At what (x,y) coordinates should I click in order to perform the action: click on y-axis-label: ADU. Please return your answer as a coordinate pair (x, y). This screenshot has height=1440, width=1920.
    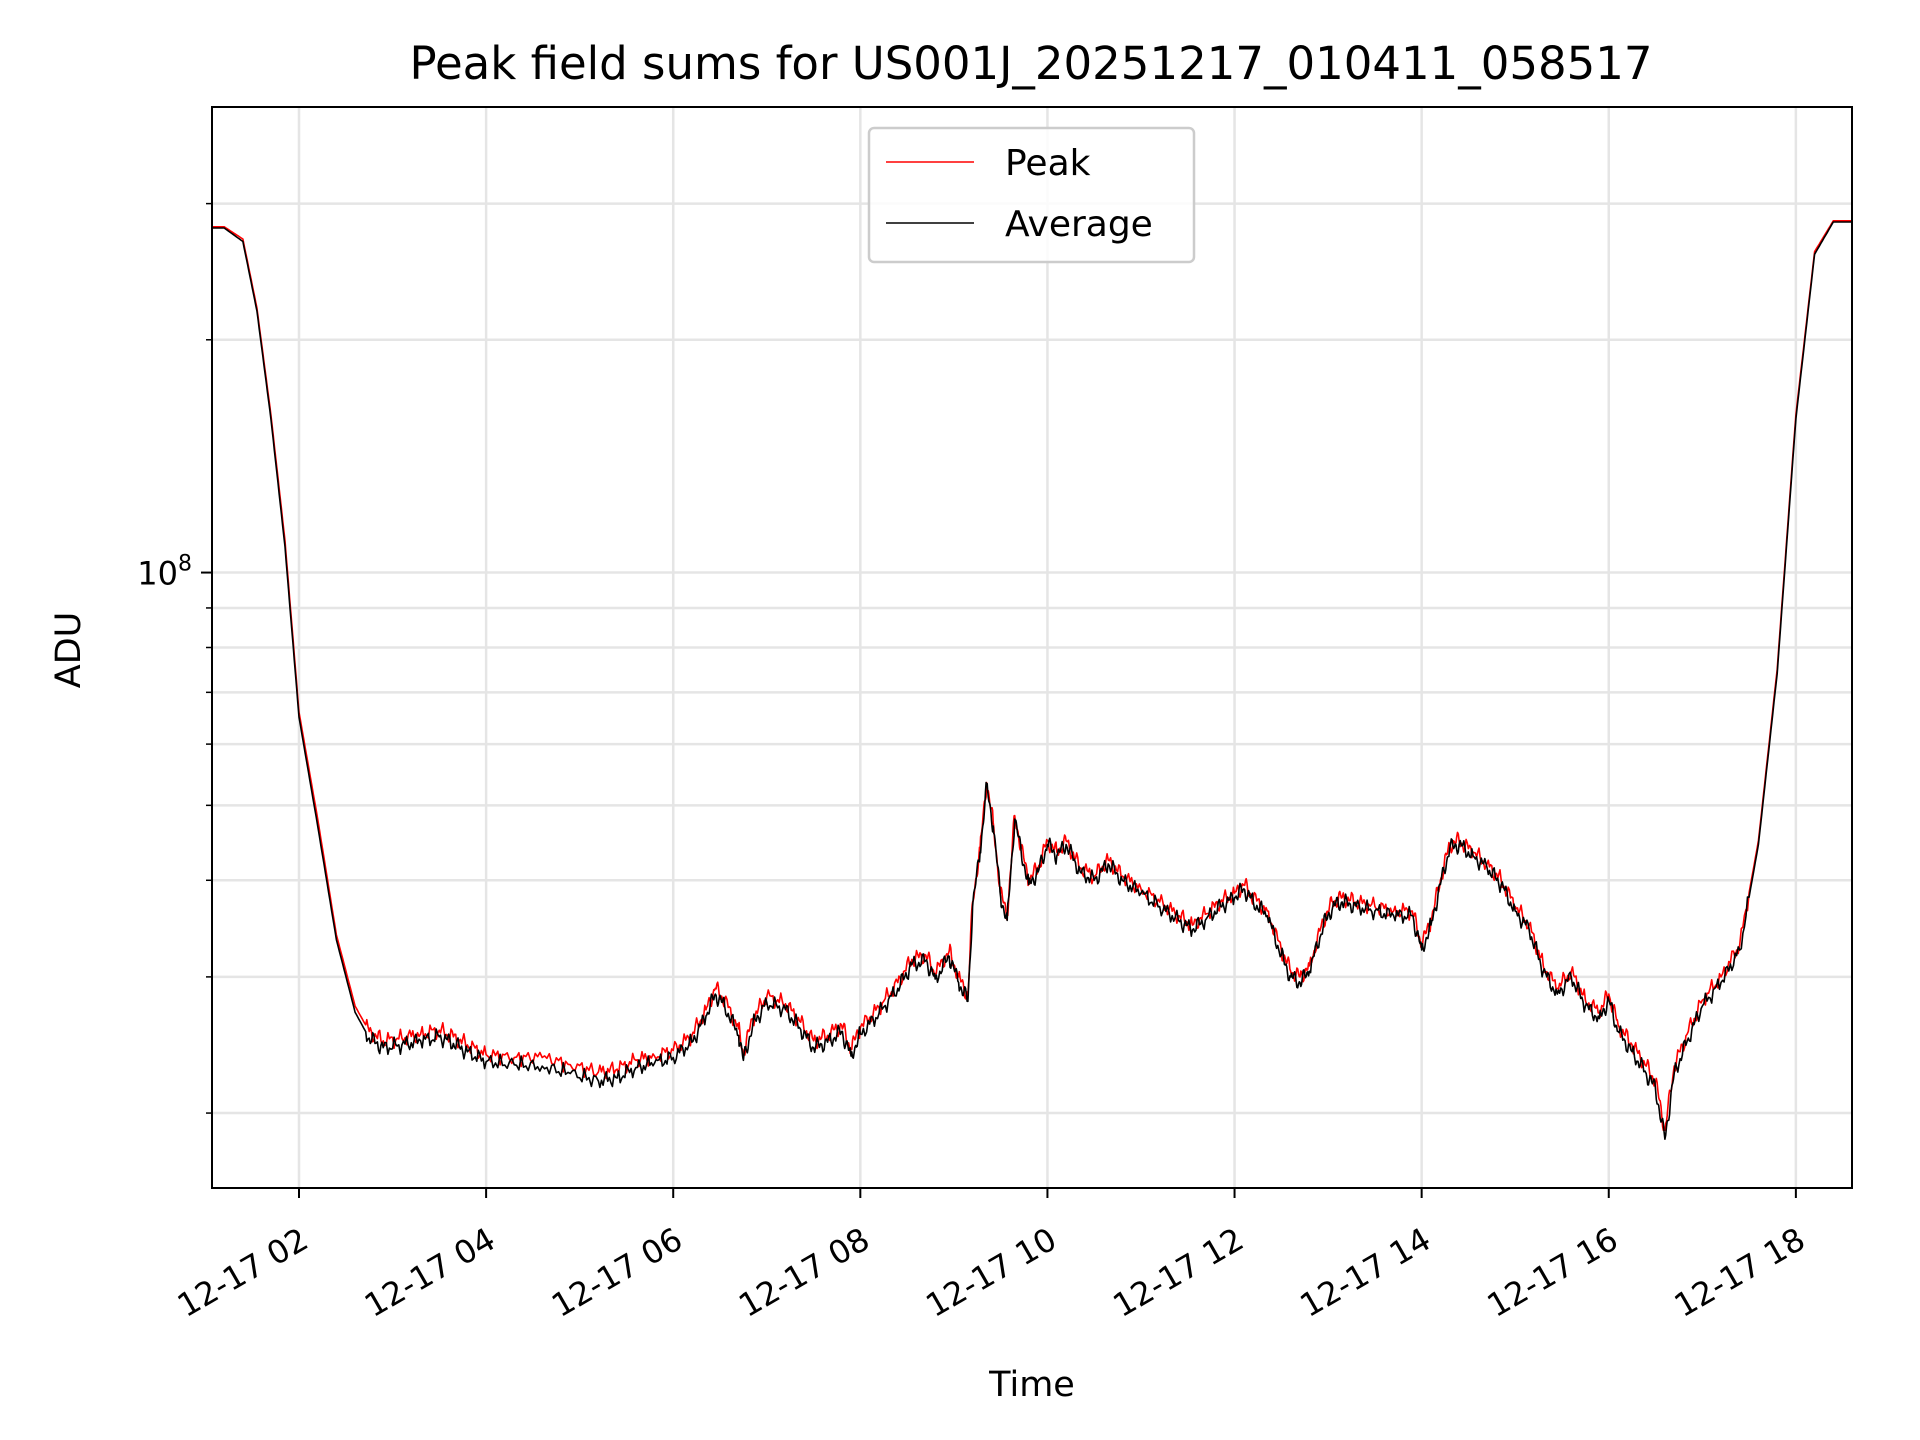
    Looking at the image, I should click on (69, 650).